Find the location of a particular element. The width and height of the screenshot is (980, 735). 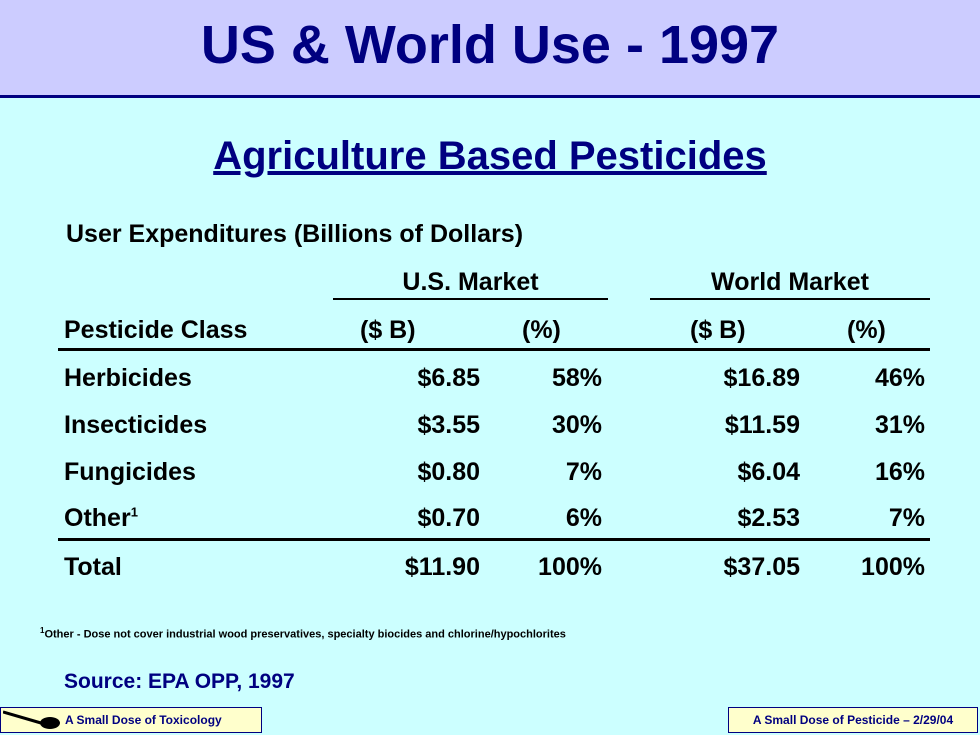

column-header-us-usd: ($ B) is located at coordinates (388, 330).